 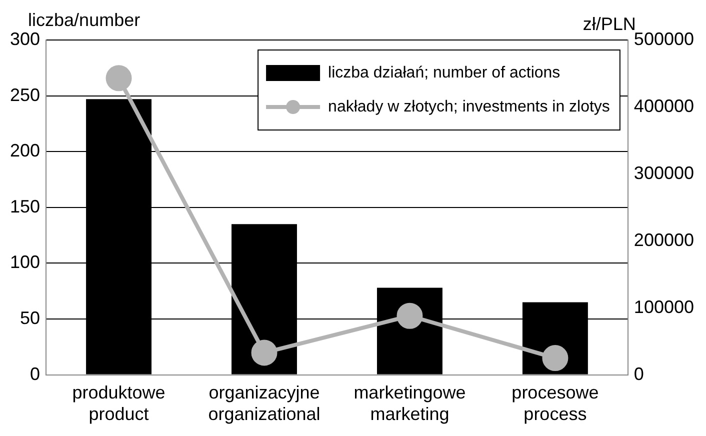 What do you see at coordinates (444, 73) in the screenshot?
I see `legend-label: liczba działań; number of actions` at bounding box center [444, 73].